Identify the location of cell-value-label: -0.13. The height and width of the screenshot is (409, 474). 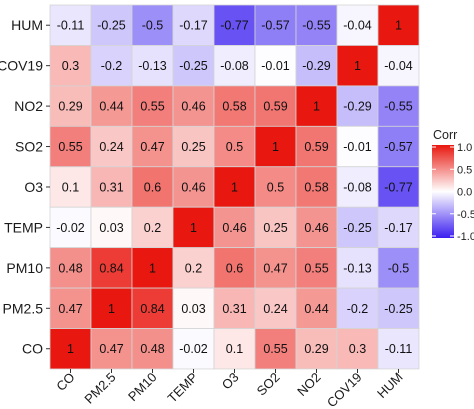
(152, 66).